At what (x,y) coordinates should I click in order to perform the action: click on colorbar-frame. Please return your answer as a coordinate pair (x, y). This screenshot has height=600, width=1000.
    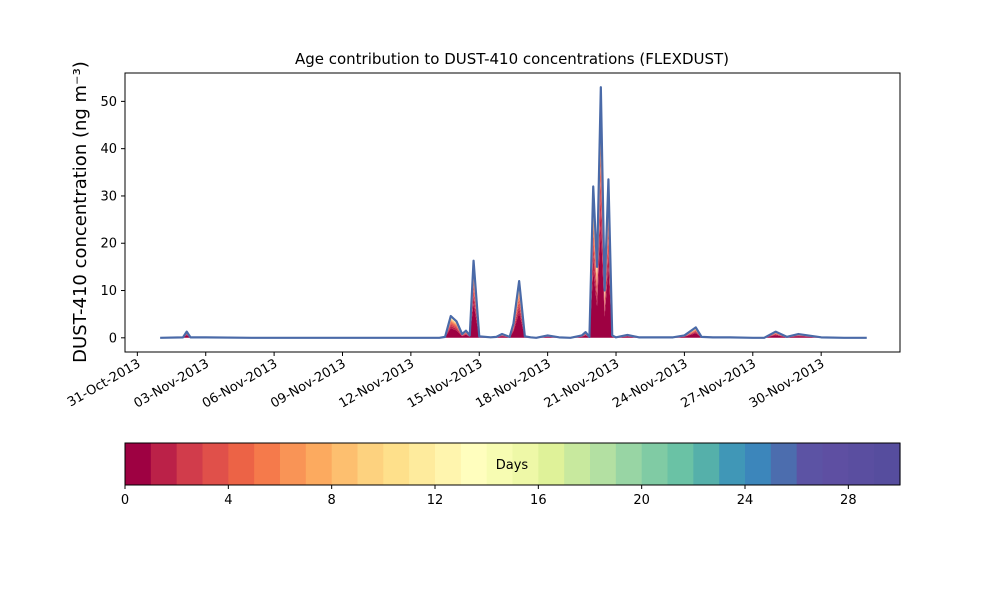
    Looking at the image, I should click on (512, 464).